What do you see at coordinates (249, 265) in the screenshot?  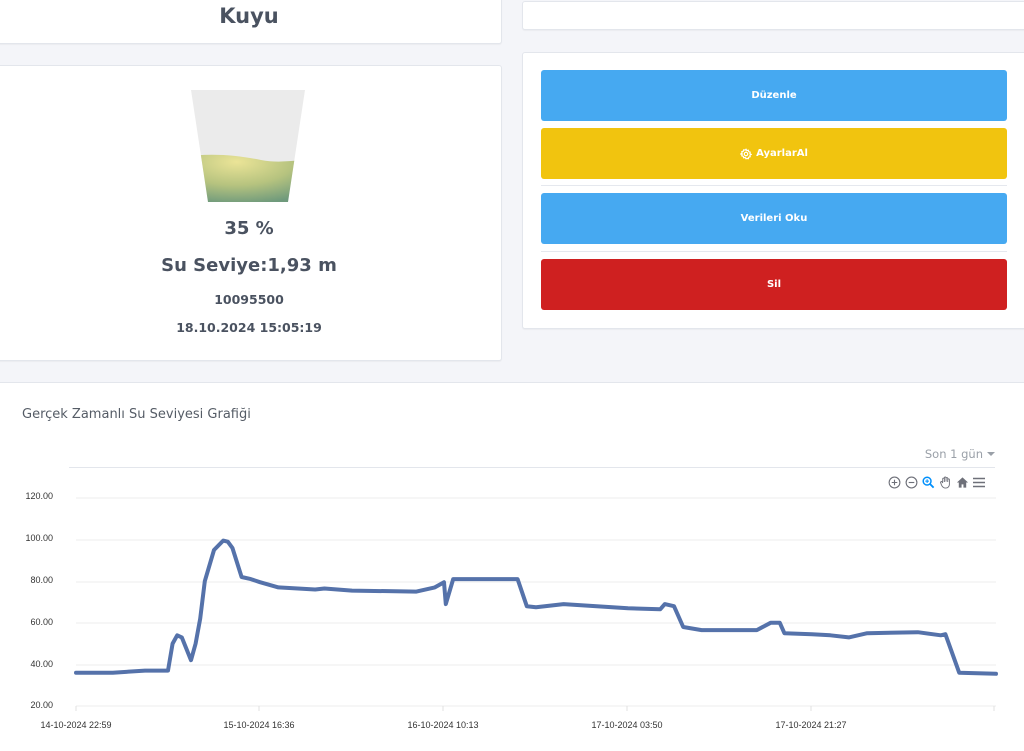 I see `water-level-value: Su Seviye:1,93 m` at bounding box center [249, 265].